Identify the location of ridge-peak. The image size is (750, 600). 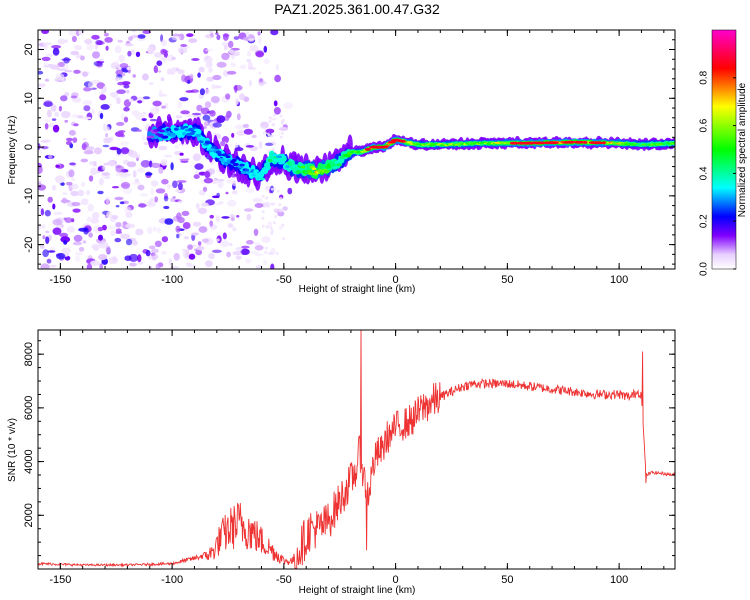
(580, 142).